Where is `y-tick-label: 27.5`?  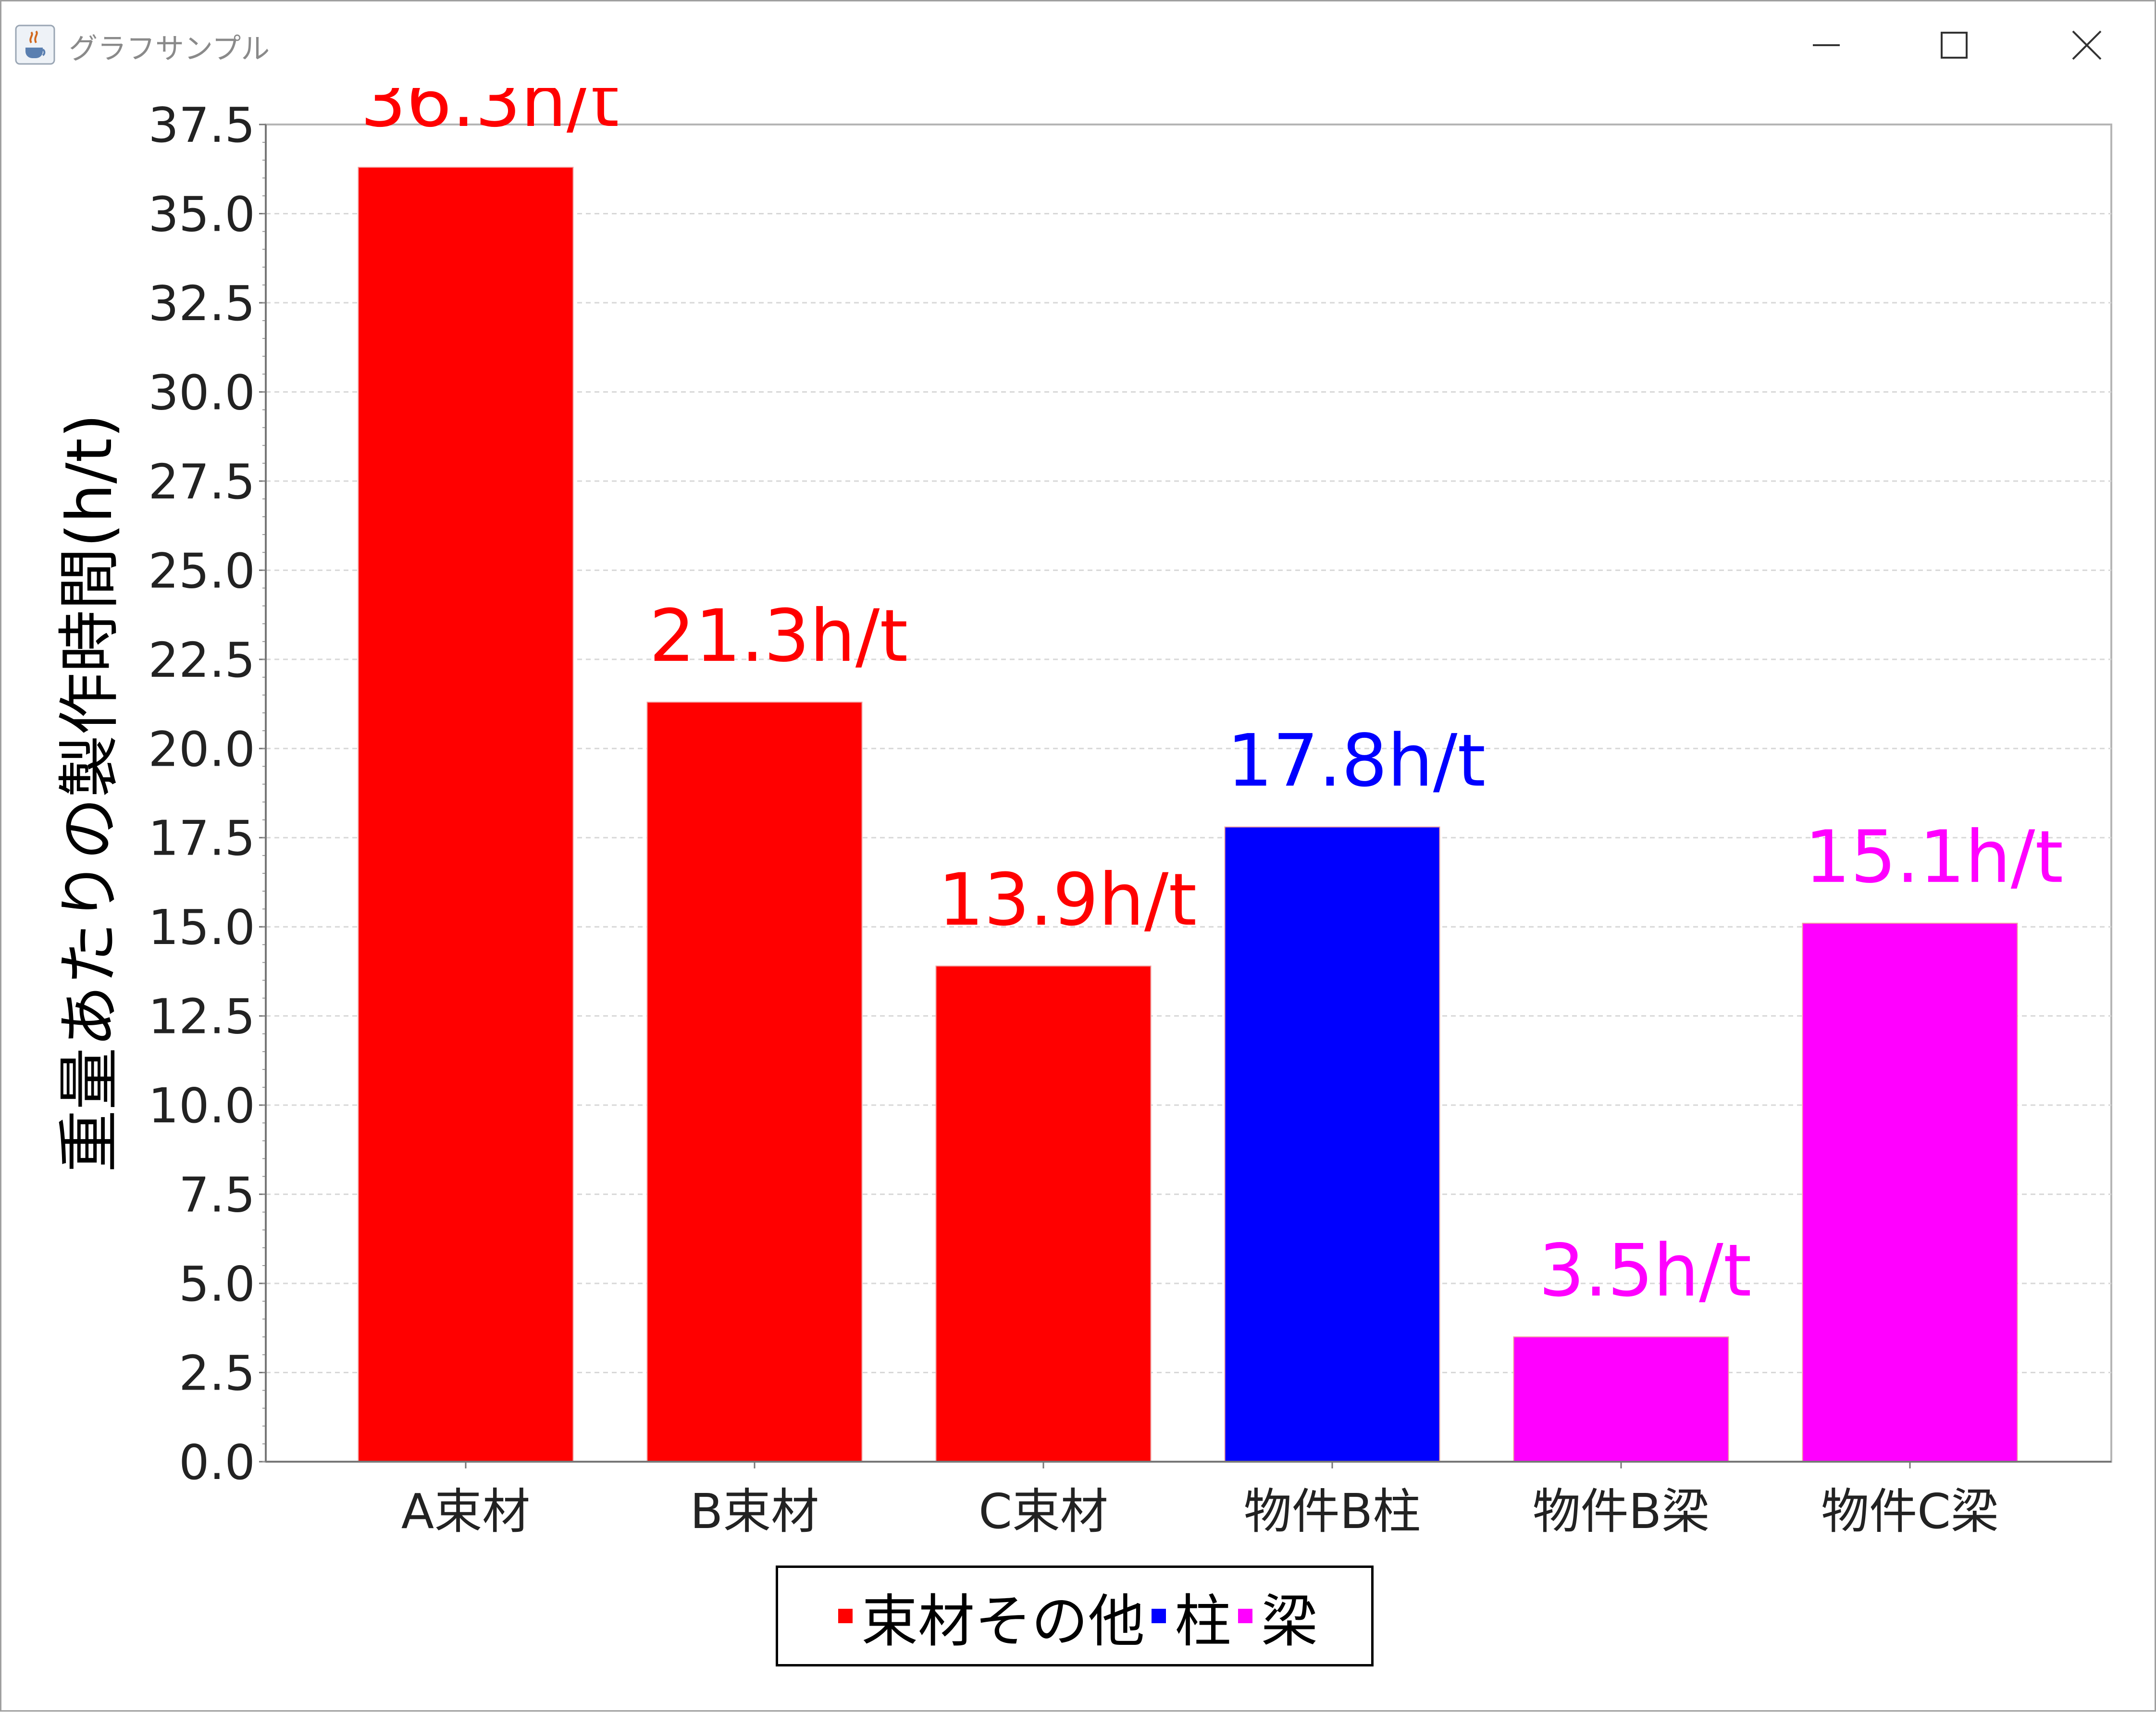
y-tick-label: 27.5 is located at coordinates (201, 482).